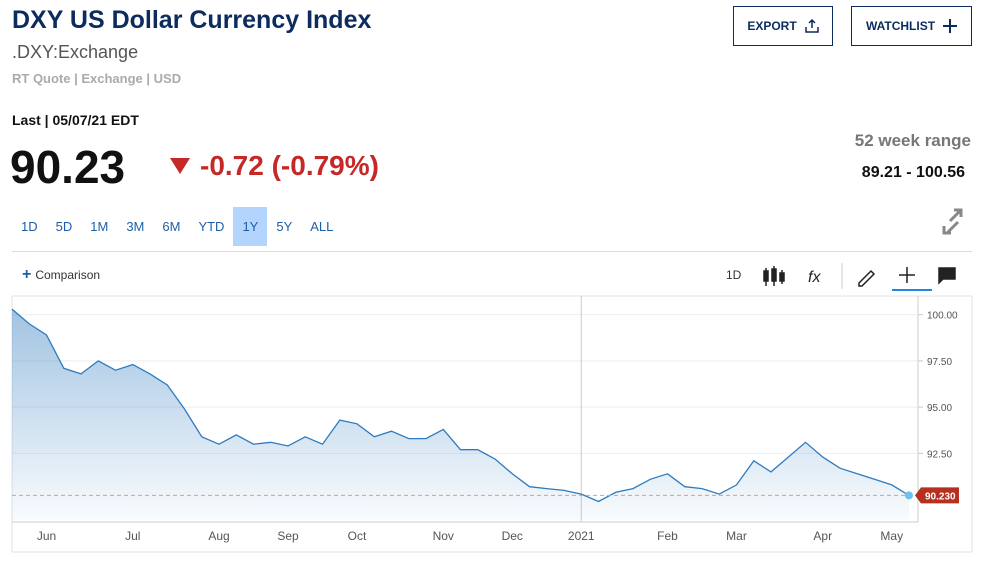 The image size is (987, 564). I want to click on candles-icon, so click(774, 276).